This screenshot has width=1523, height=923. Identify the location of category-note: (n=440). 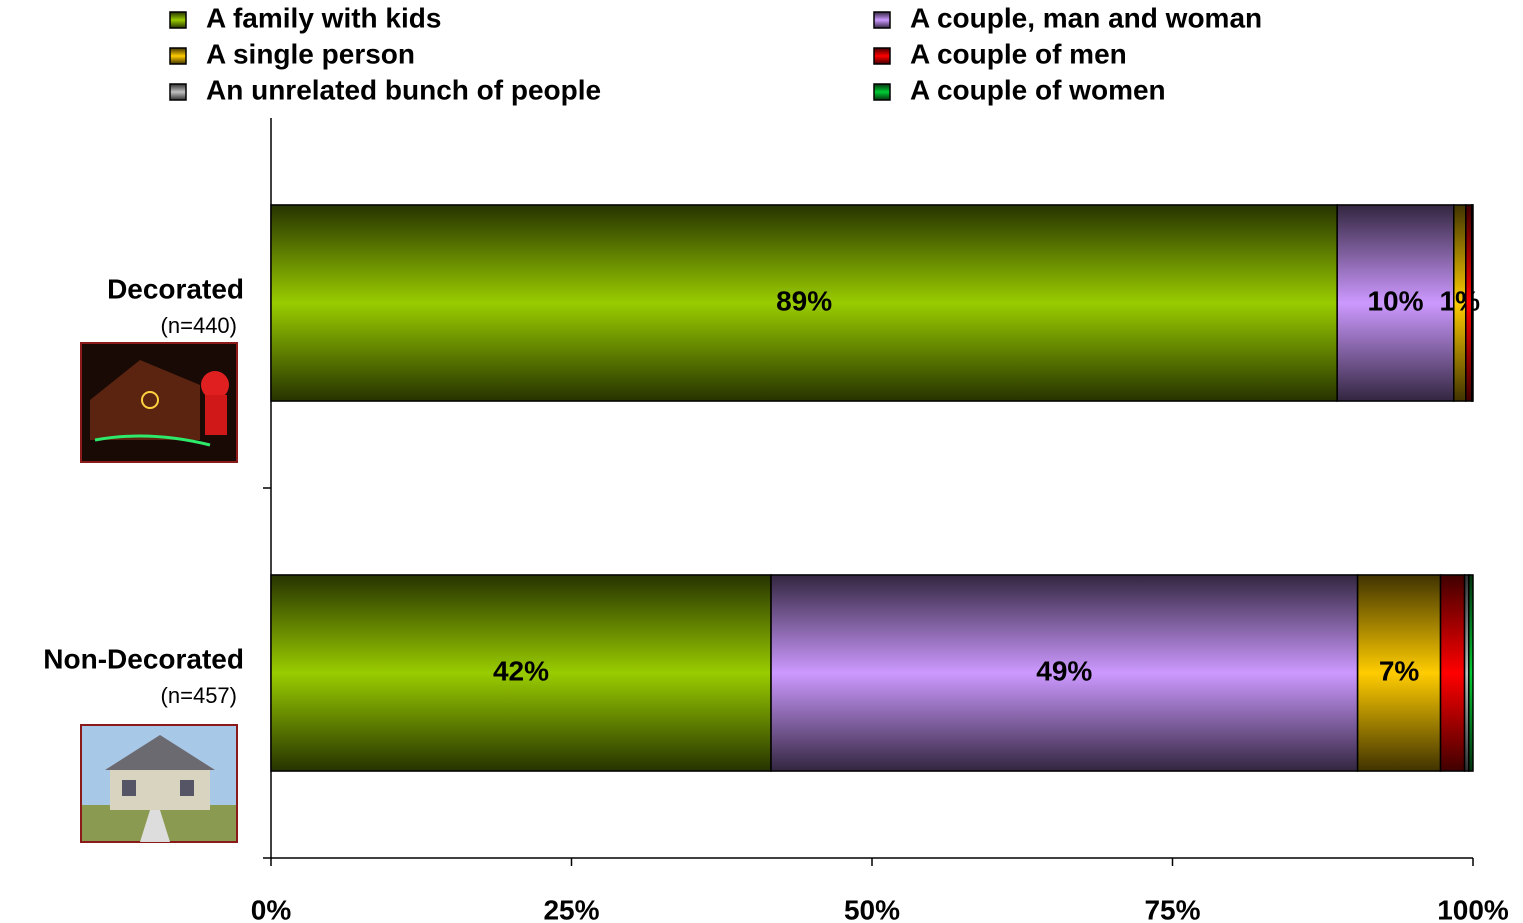
(199, 325).